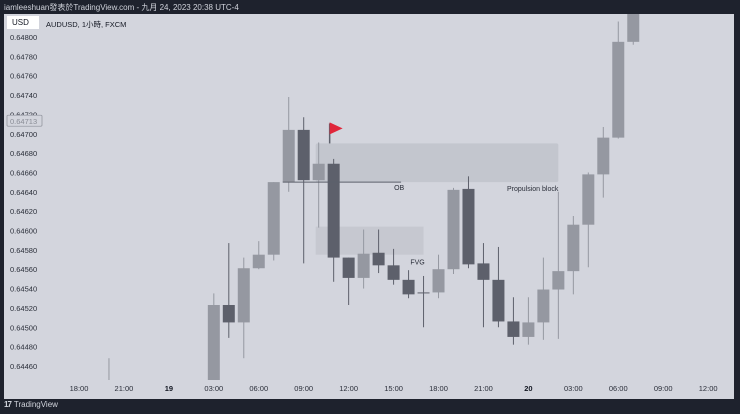  Describe the element at coordinates (23, 366) in the screenshot. I see `price-tick: 0.64460` at that location.